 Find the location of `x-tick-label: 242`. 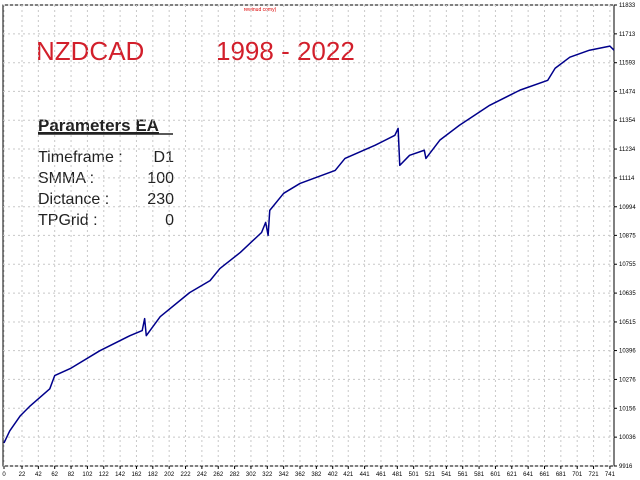

x-tick-label: 242 is located at coordinates (202, 475).